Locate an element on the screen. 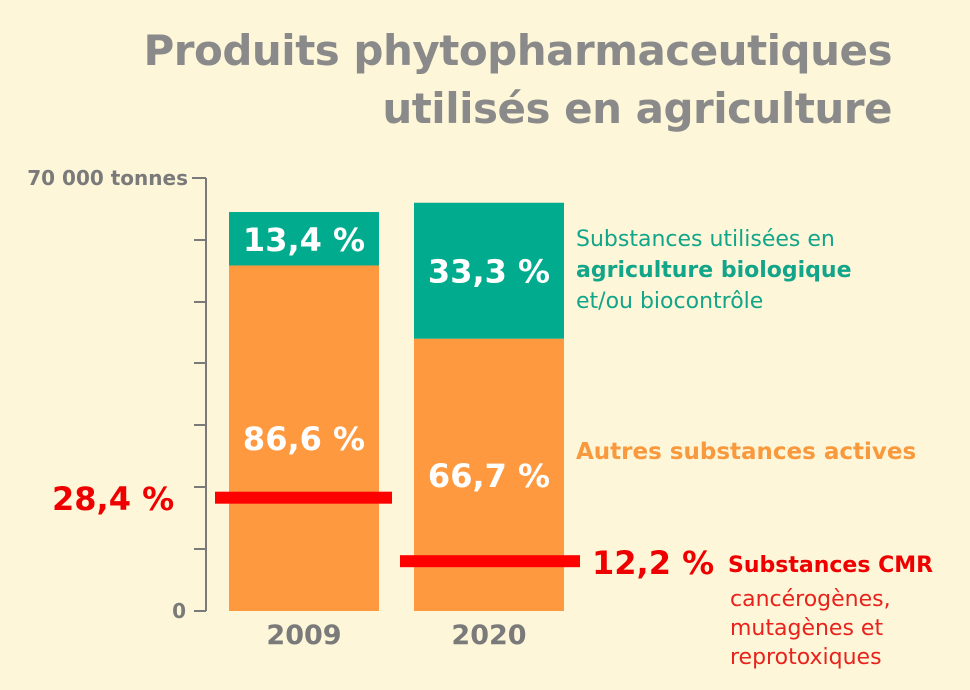  bar-label-bio-2009: 13,4 % is located at coordinates (304, 240).